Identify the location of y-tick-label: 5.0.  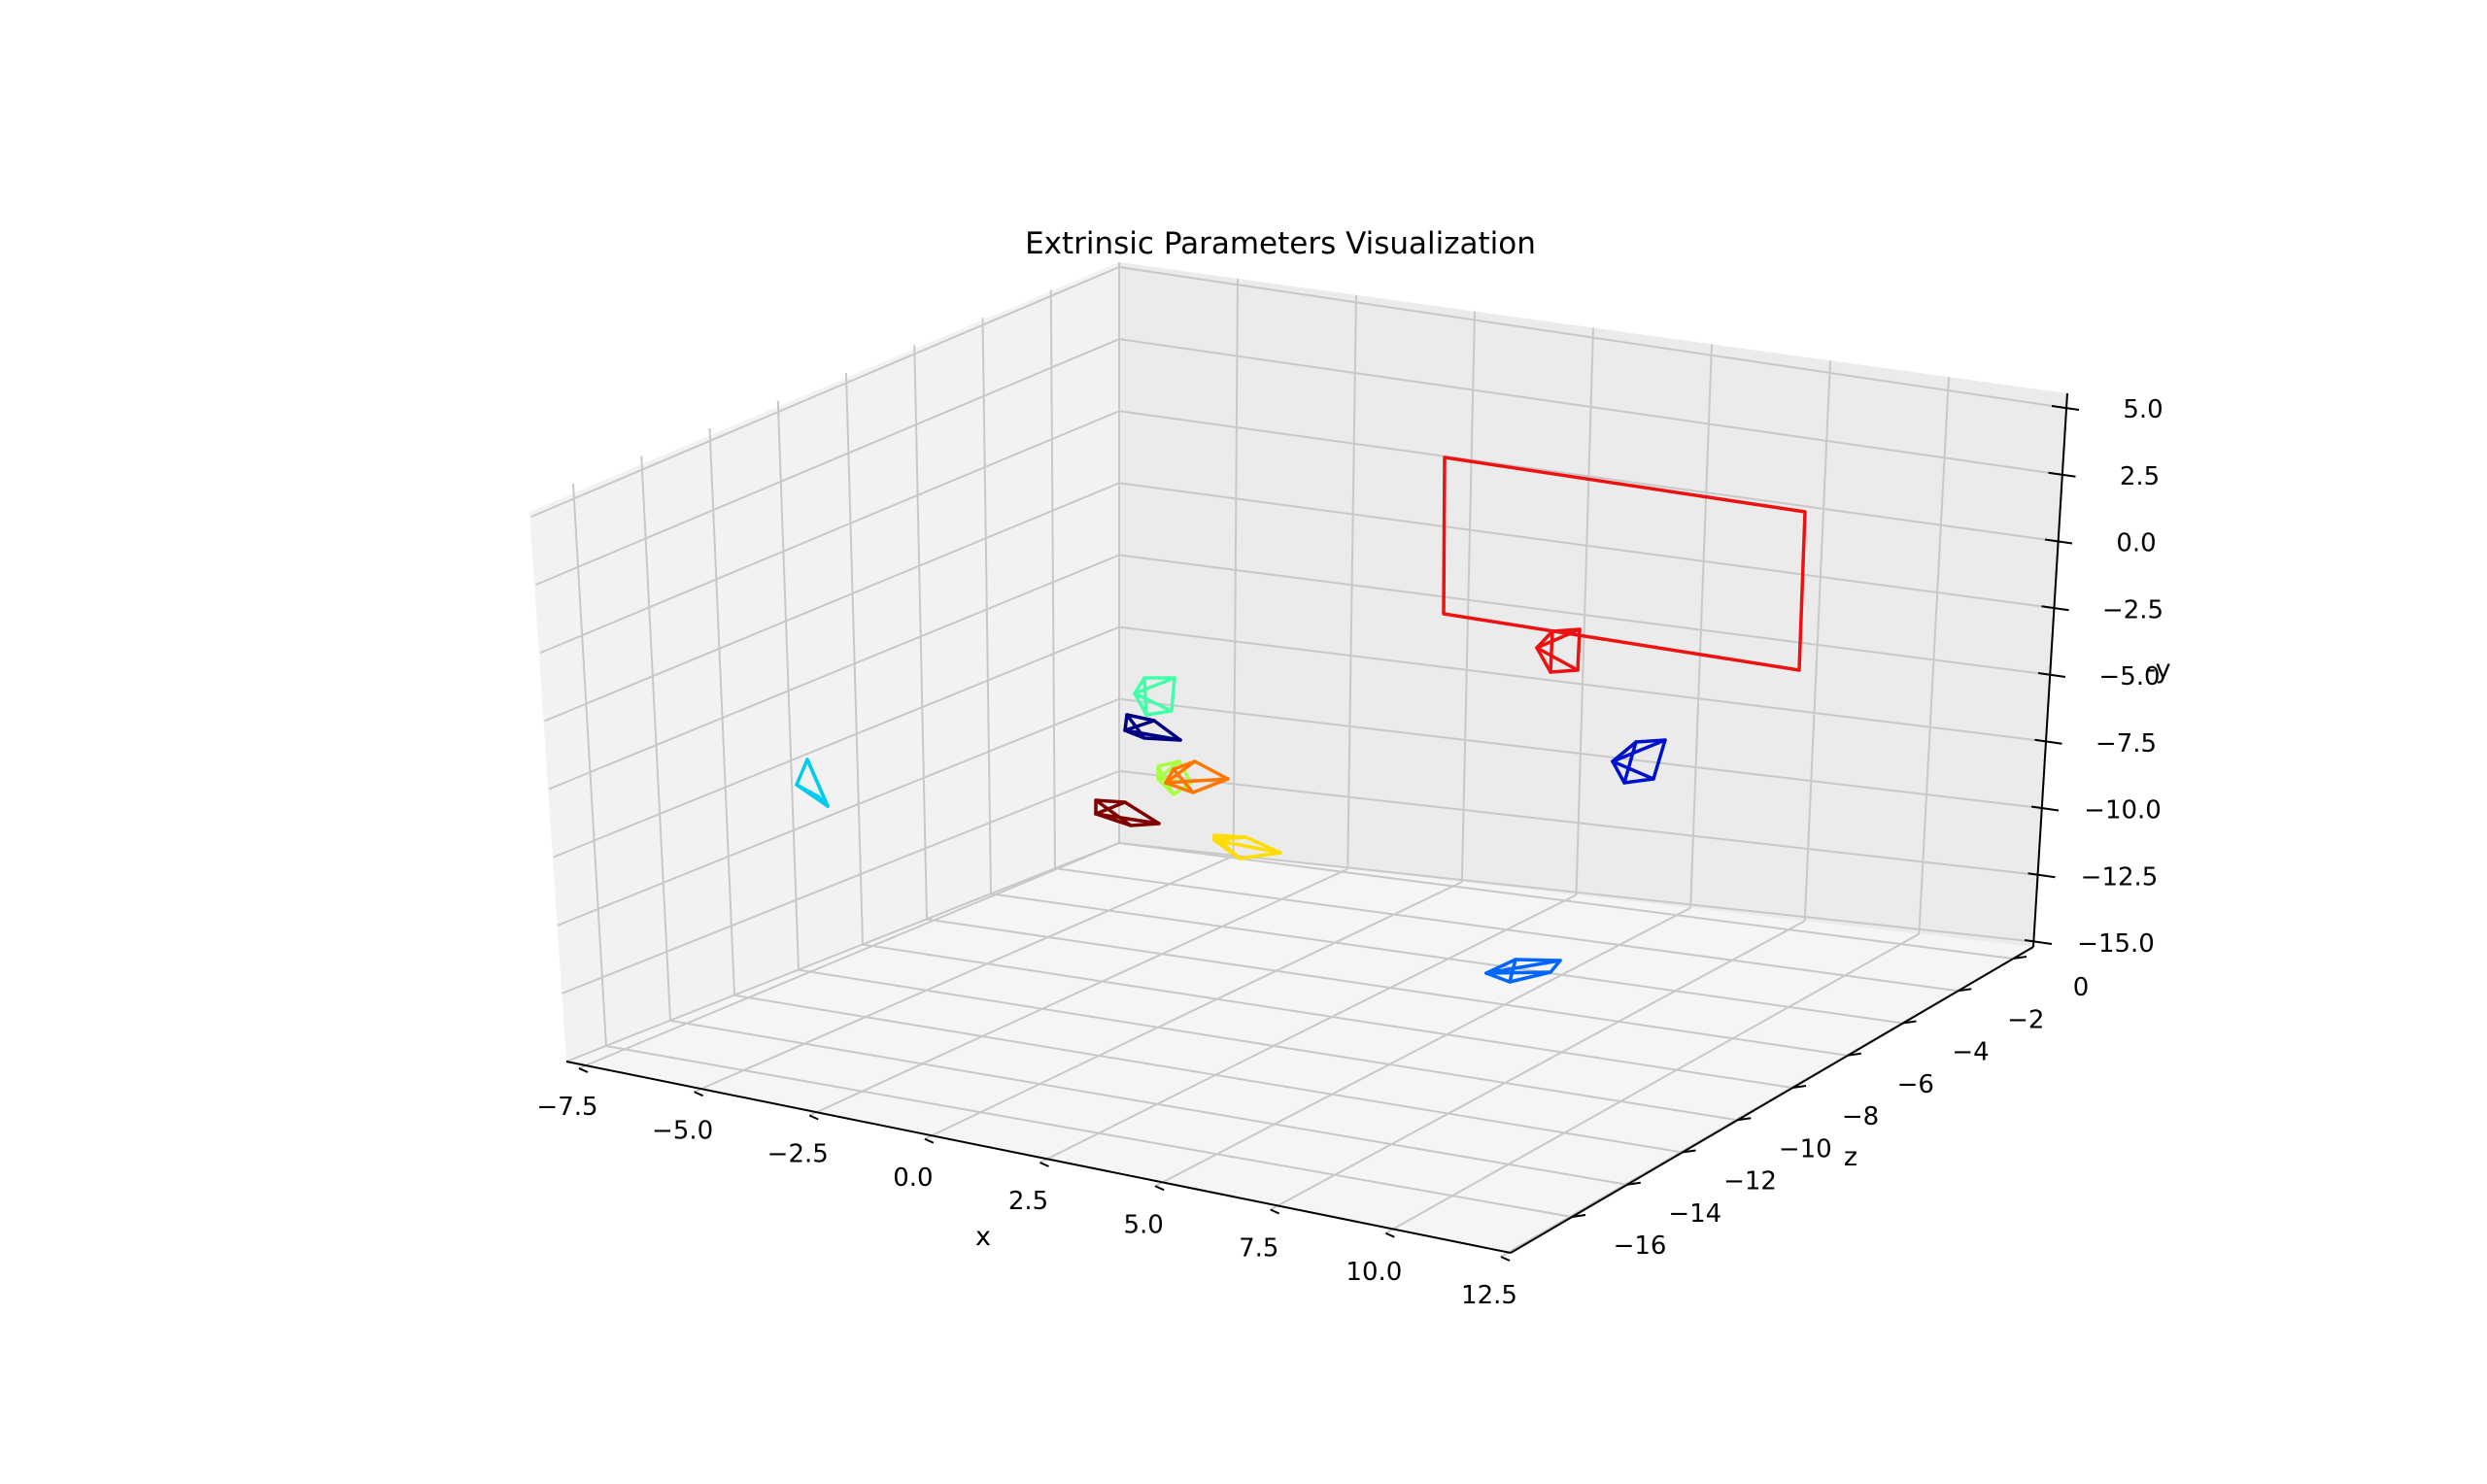
(2143, 409).